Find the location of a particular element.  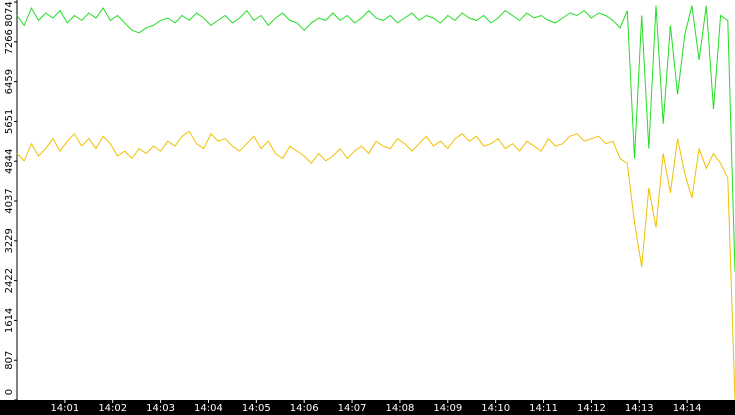

x-tick-label: 14:04 is located at coordinates (208, 408).